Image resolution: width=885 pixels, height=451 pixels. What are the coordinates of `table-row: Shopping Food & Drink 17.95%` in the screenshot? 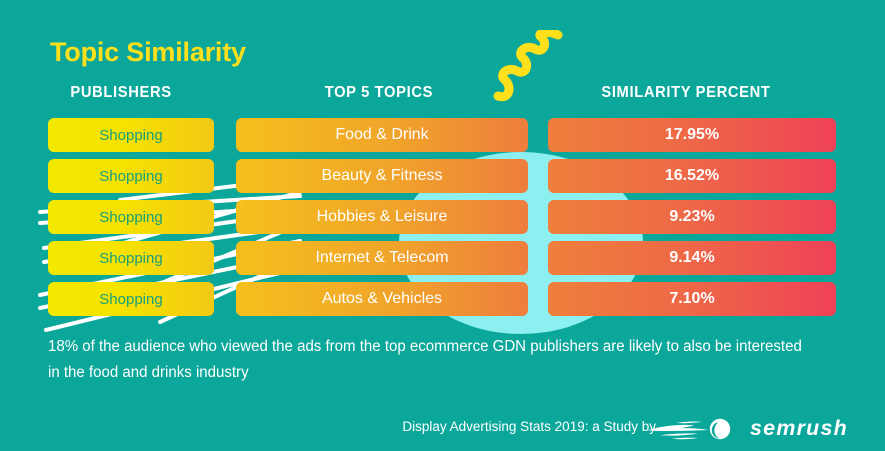 It's located at (442, 138).